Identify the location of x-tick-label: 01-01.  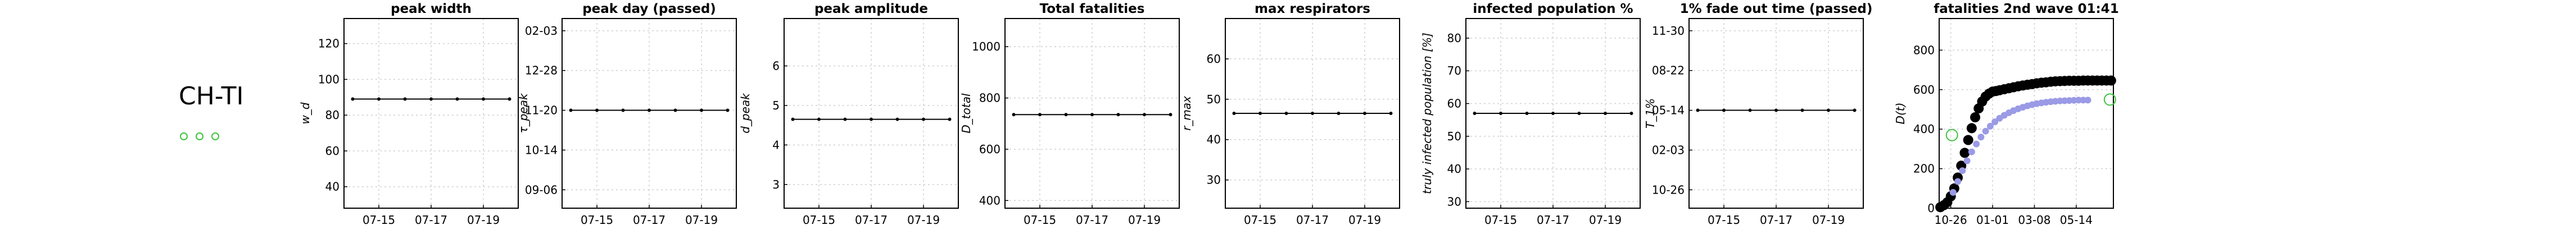
(1992, 220).